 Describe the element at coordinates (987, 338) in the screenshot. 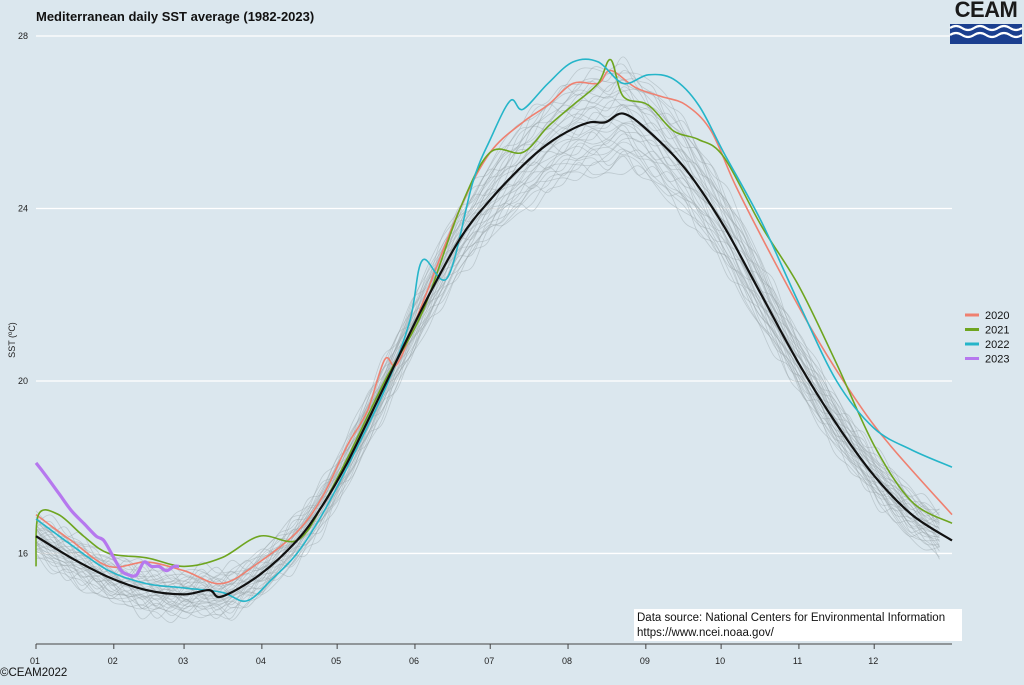

I see `legend: 2020 2021 2022 2023` at that location.